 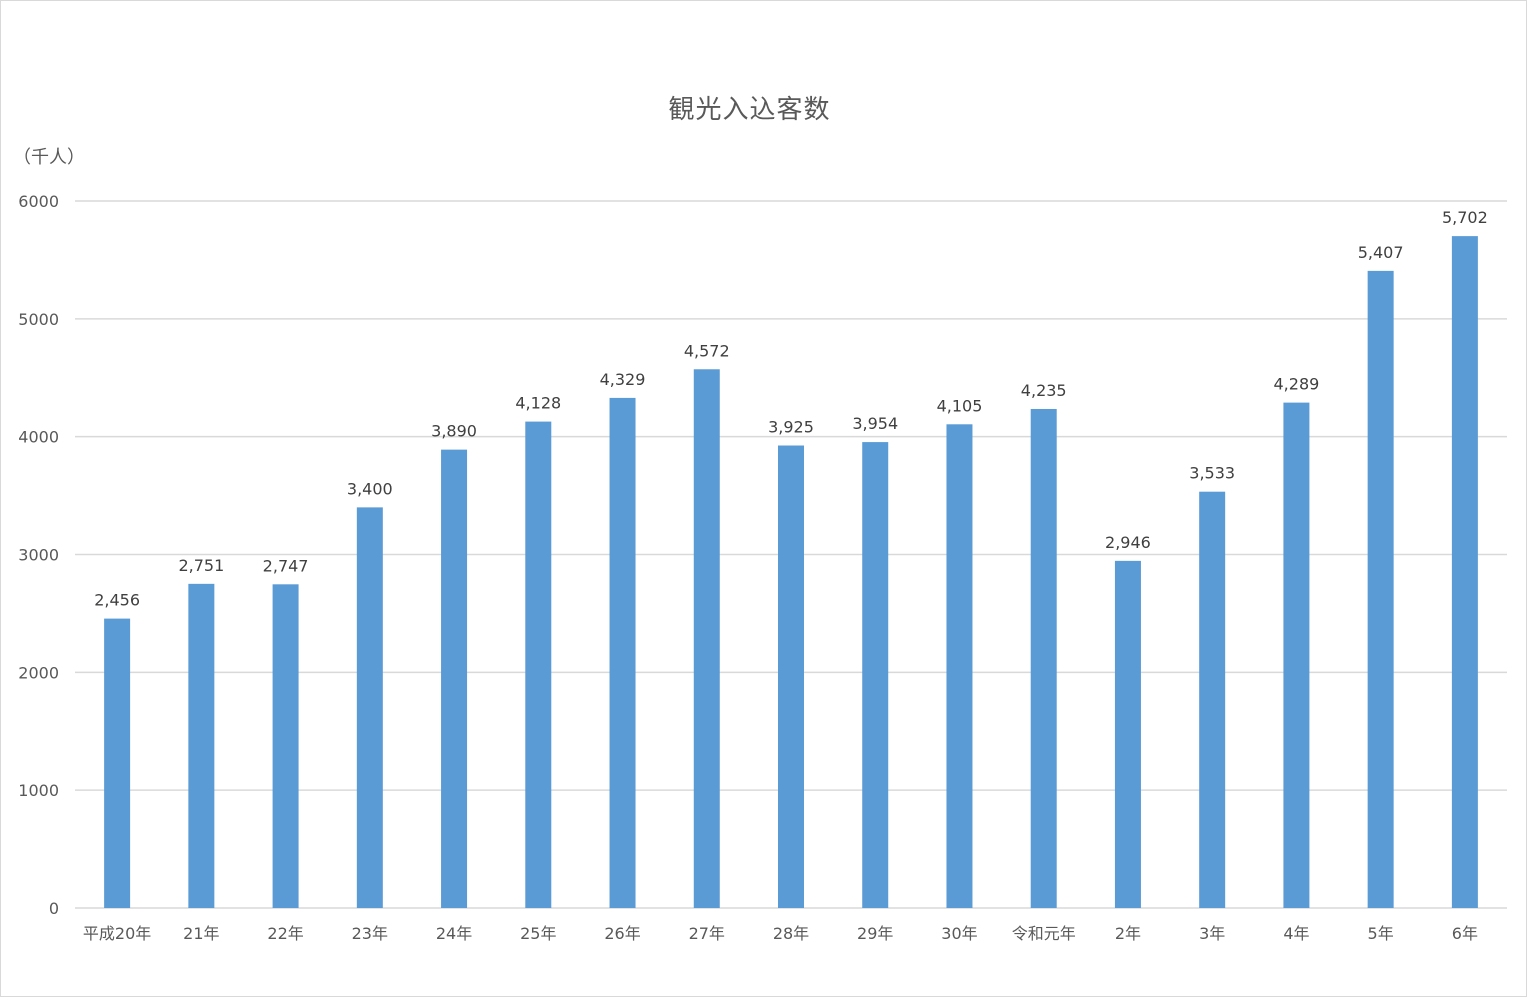 I want to click on x-tick-label: 21年, so click(x=201, y=933).